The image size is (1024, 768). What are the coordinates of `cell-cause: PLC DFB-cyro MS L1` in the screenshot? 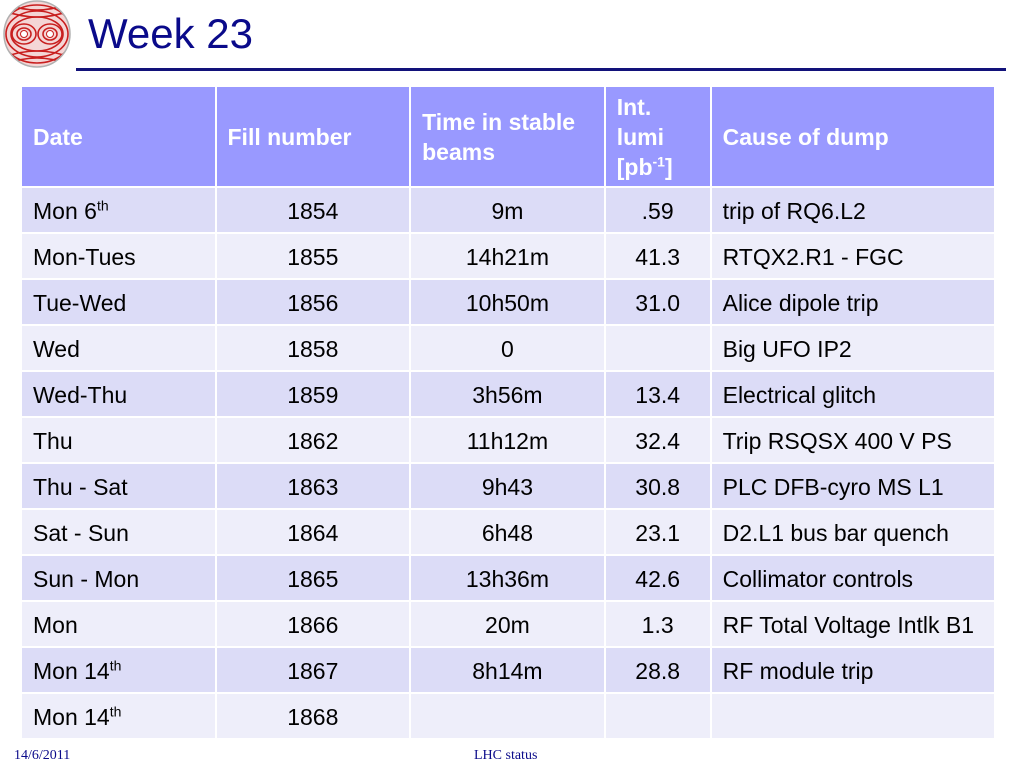 It's located at (853, 486).